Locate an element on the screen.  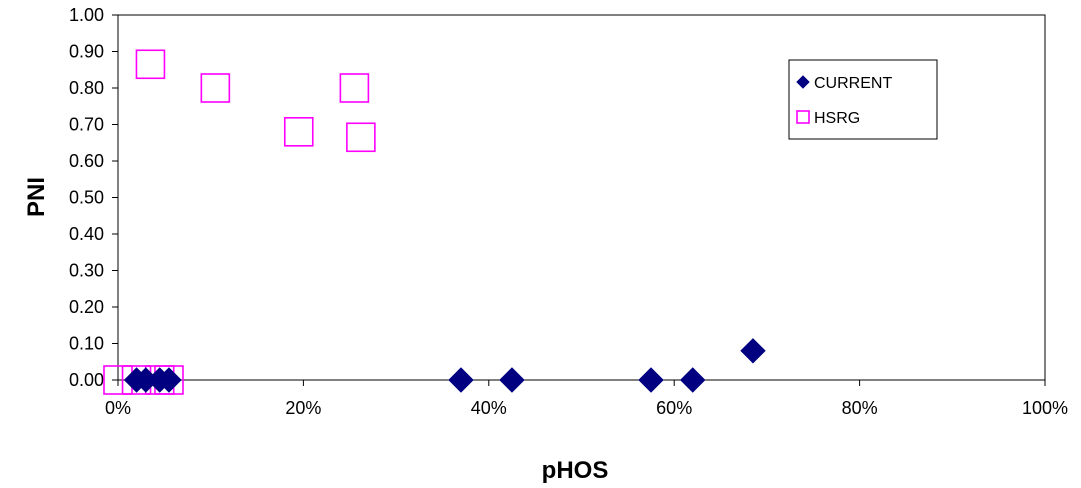
x-tick-label: 40% is located at coordinates (489, 408).